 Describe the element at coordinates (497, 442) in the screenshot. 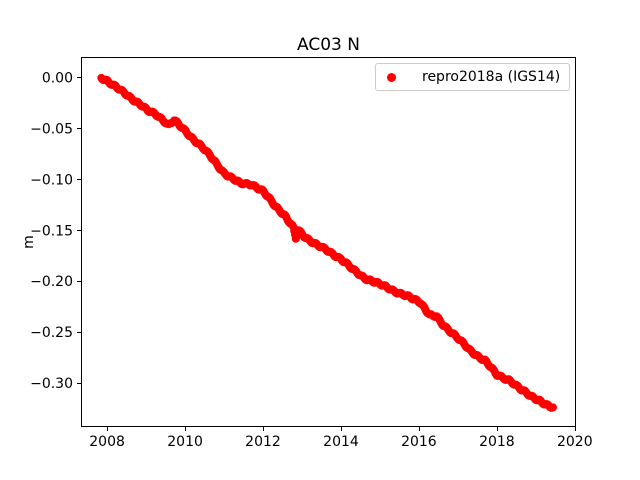

I see `x-tick-label: 2018` at that location.